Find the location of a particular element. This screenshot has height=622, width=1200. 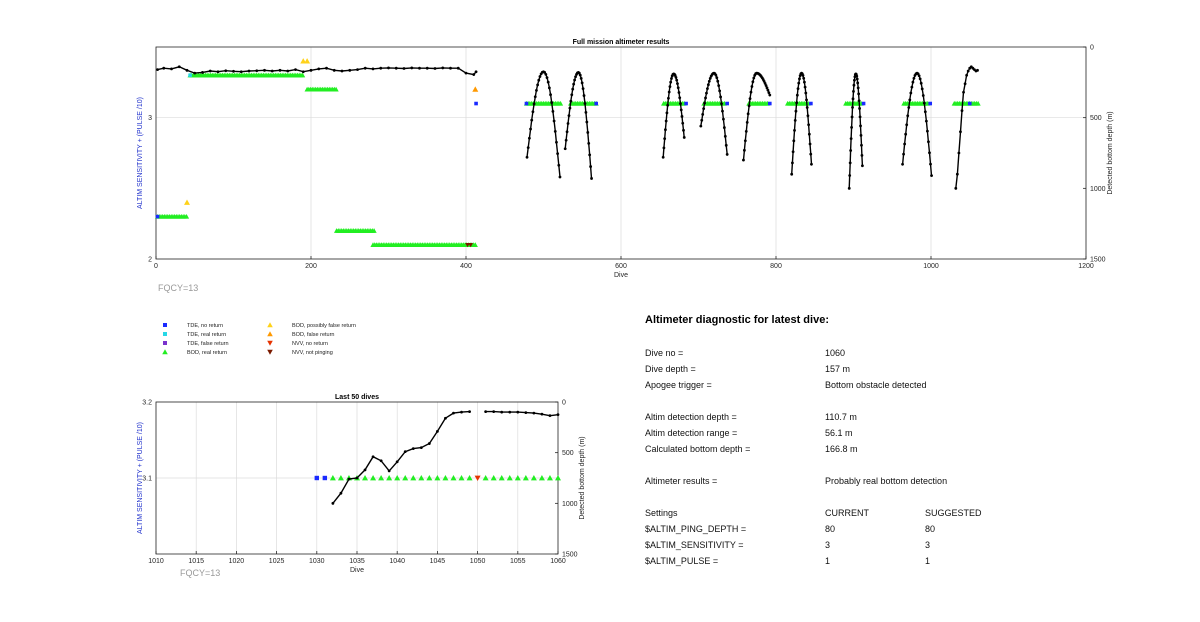

chart-title: Full mission altimeter results is located at coordinates (621, 42).